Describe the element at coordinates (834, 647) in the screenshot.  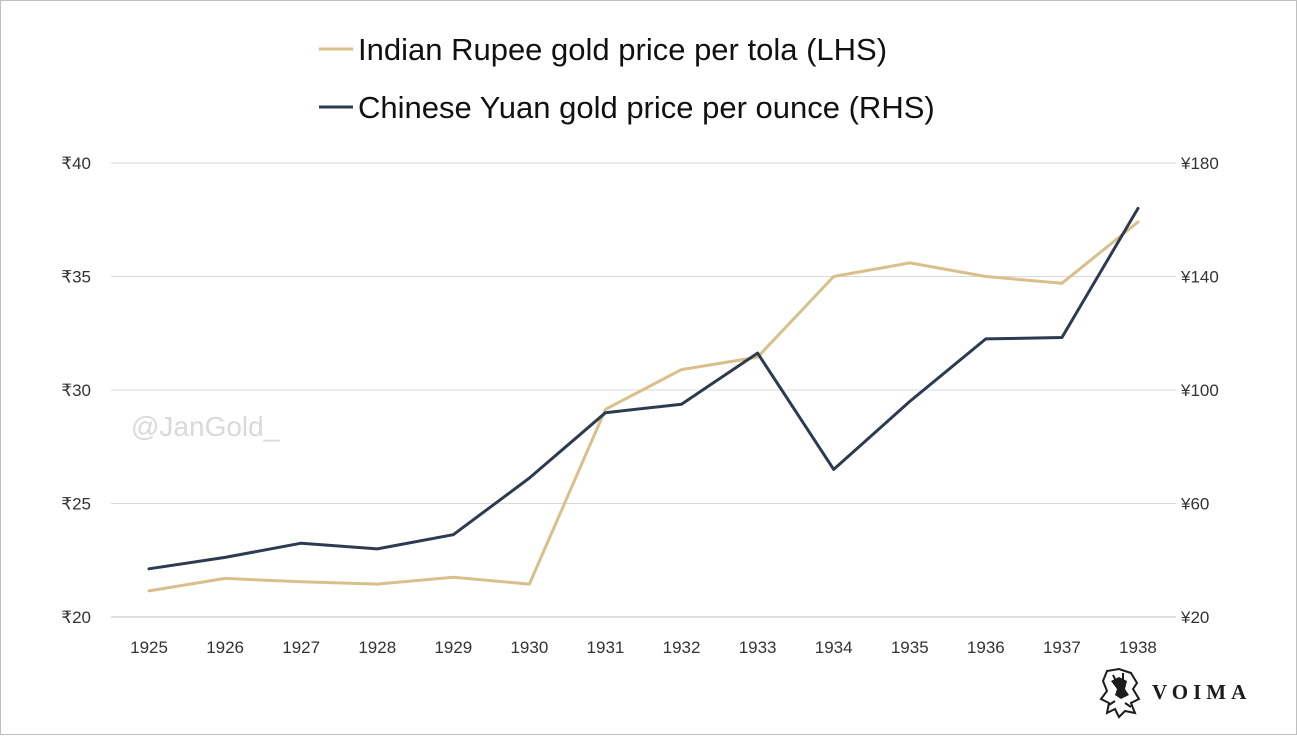
I see `x-tick-label: 1934` at that location.